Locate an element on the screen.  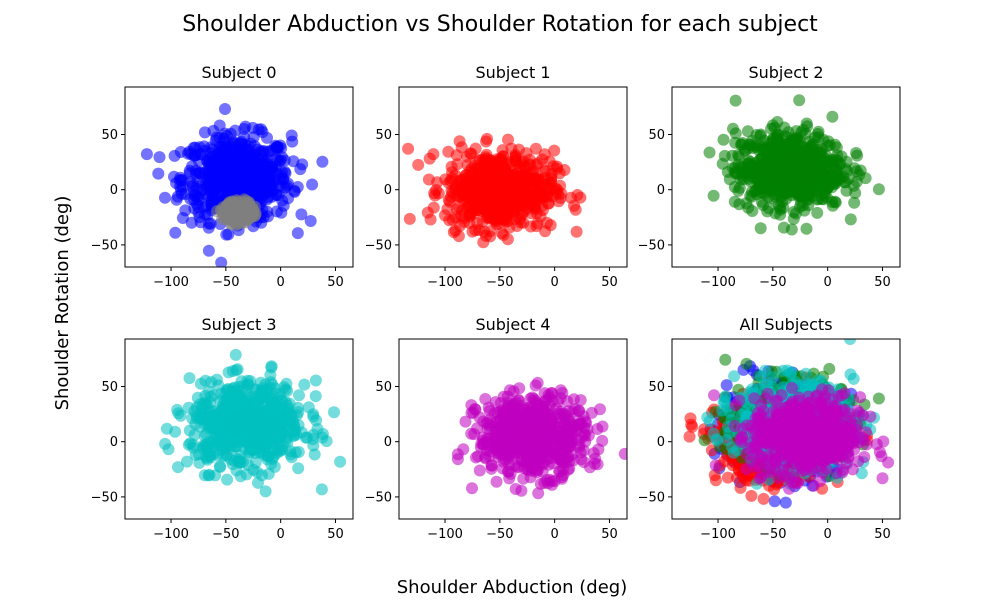
subplot-title: Subject 4 is located at coordinates (512, 324).